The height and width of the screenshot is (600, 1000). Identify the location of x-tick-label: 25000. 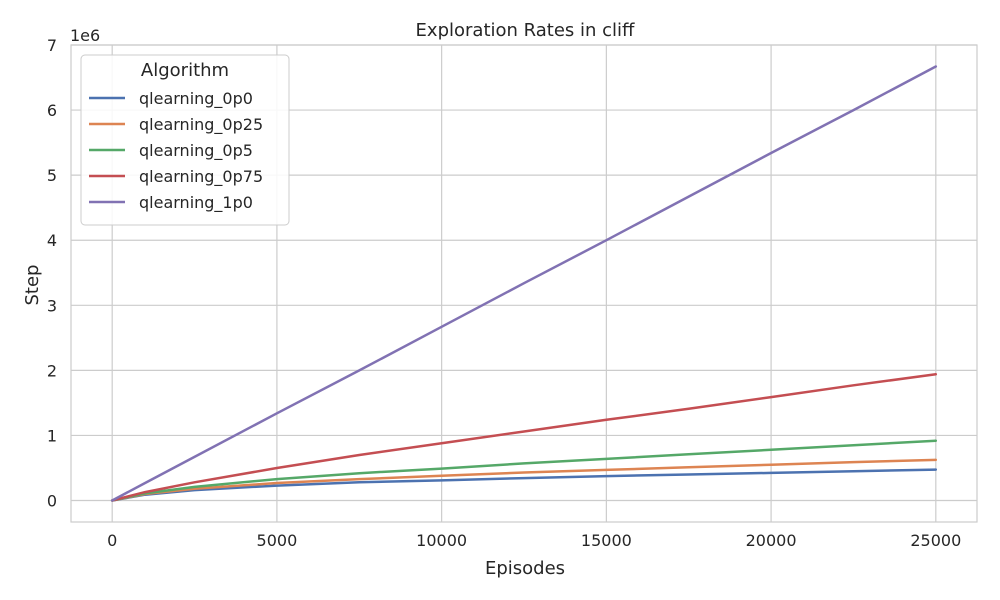
(935, 540).